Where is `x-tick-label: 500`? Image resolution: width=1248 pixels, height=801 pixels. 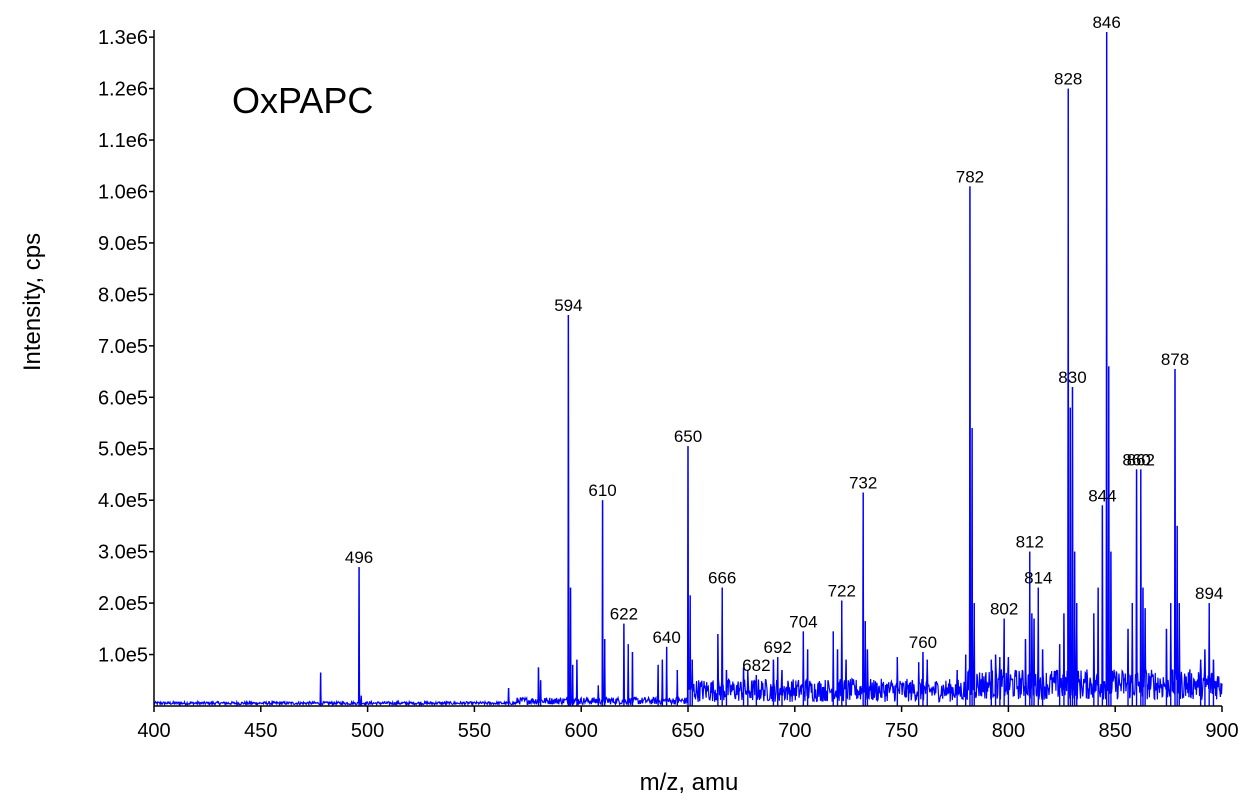 x-tick-label: 500 is located at coordinates (367, 731).